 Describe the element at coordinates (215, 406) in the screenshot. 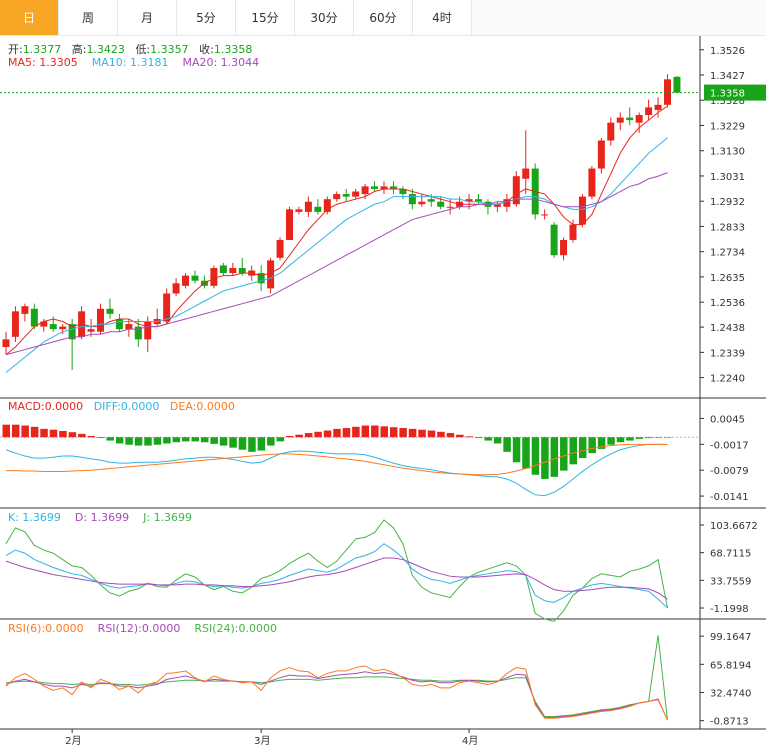

I see `dea-value: 0.0000` at that location.